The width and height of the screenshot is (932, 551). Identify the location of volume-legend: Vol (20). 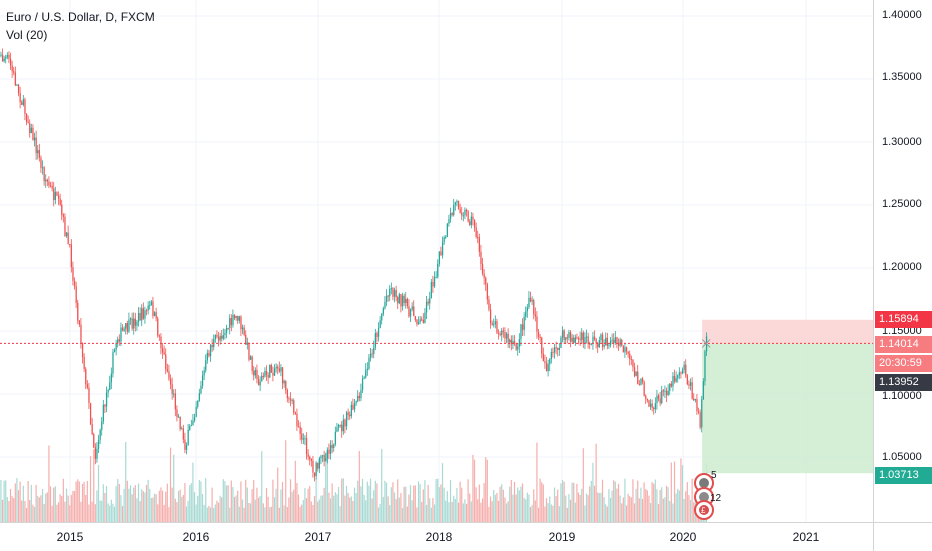
(26, 35).